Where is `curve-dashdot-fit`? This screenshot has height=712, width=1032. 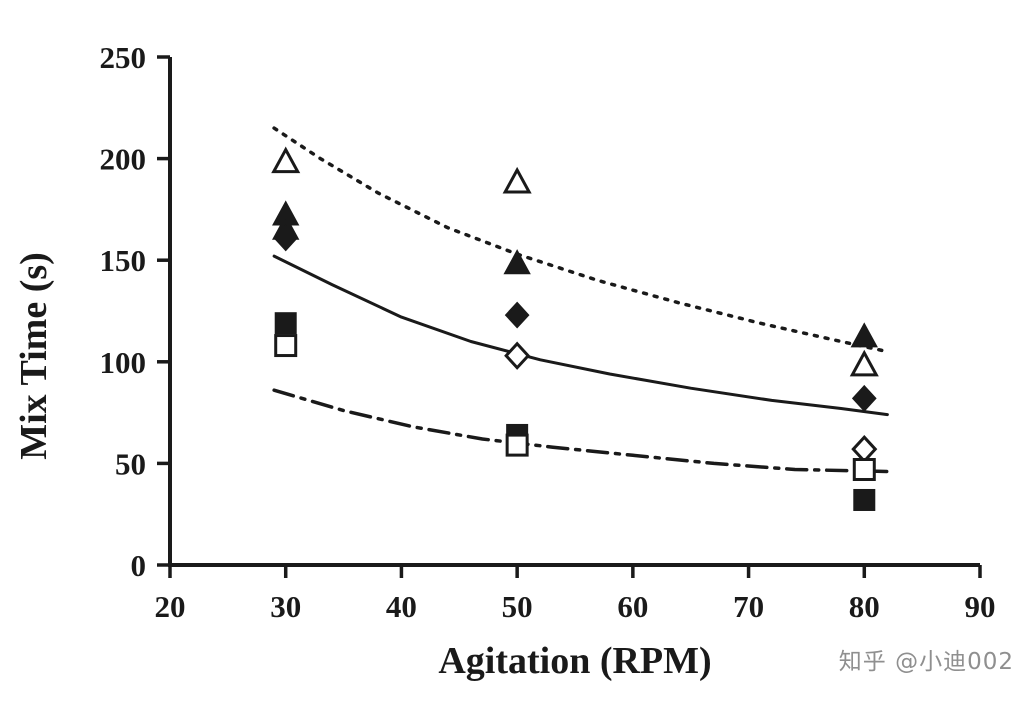 curve-dashdot-fit is located at coordinates (581, 431).